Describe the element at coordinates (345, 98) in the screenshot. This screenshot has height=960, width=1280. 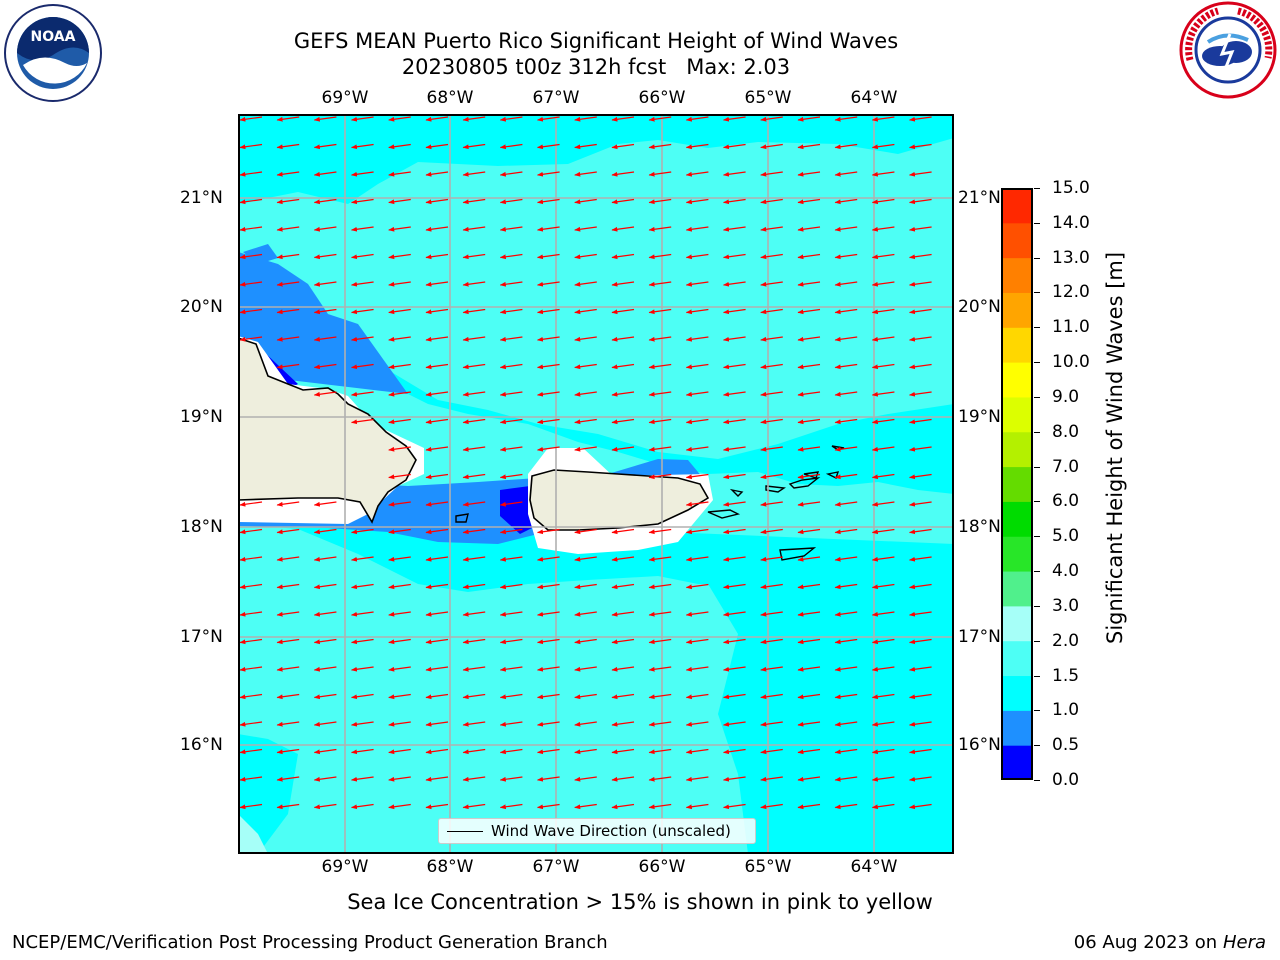
I see `lon-label-top: 69°W` at that location.